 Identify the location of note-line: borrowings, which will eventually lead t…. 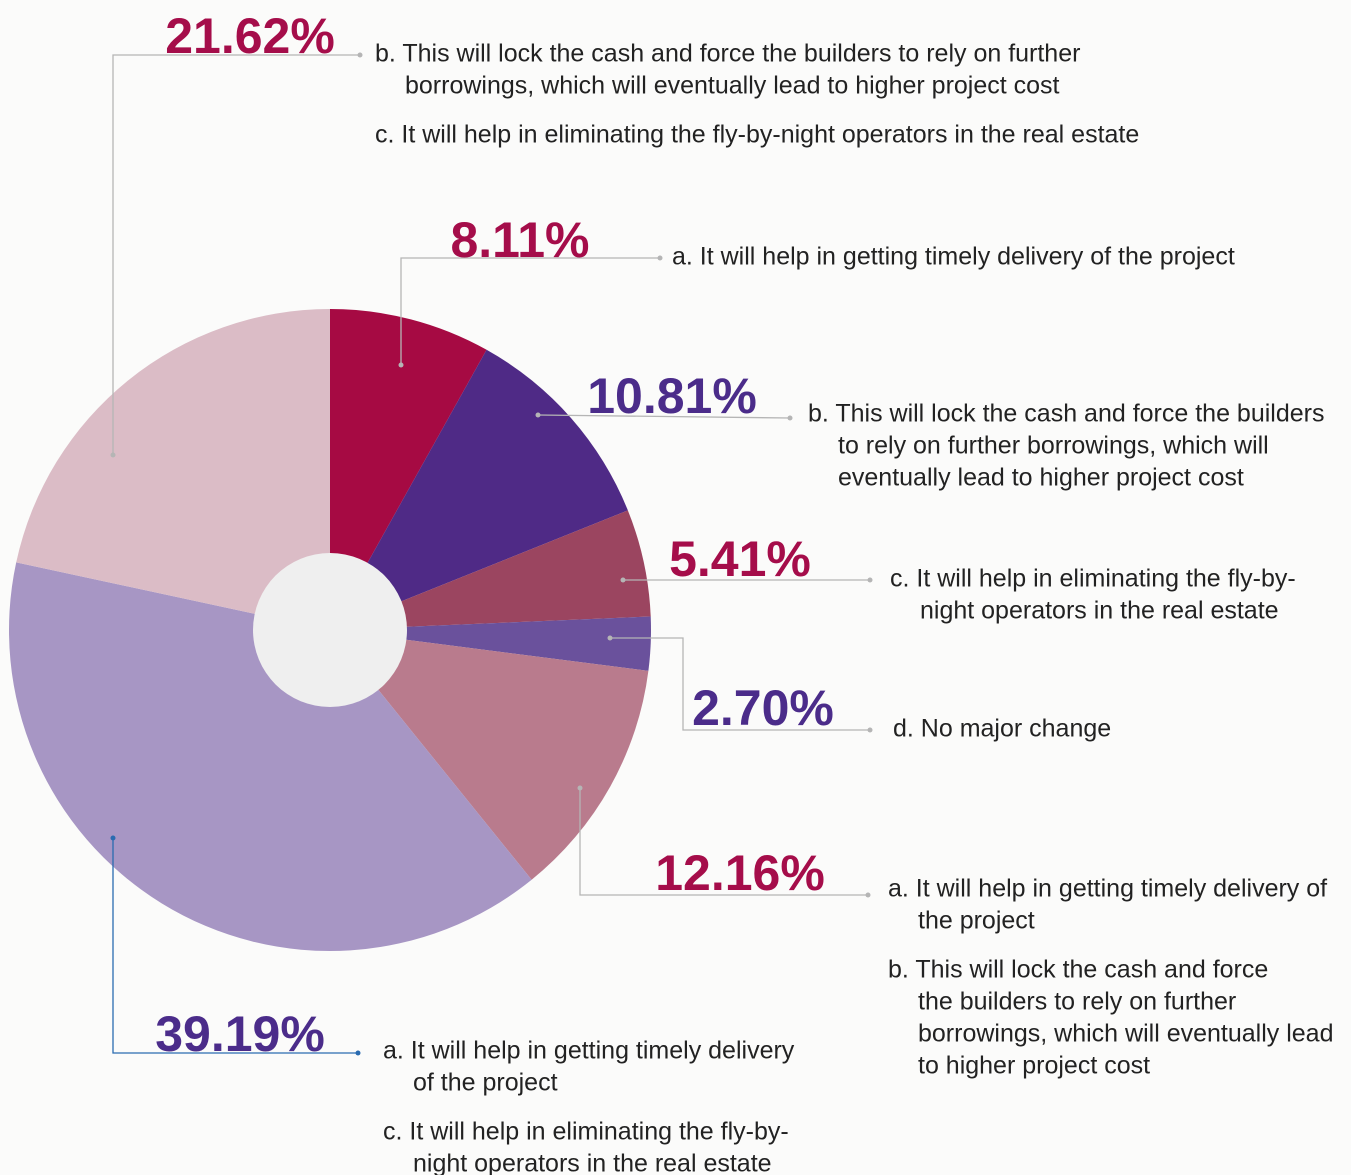
(732, 86).